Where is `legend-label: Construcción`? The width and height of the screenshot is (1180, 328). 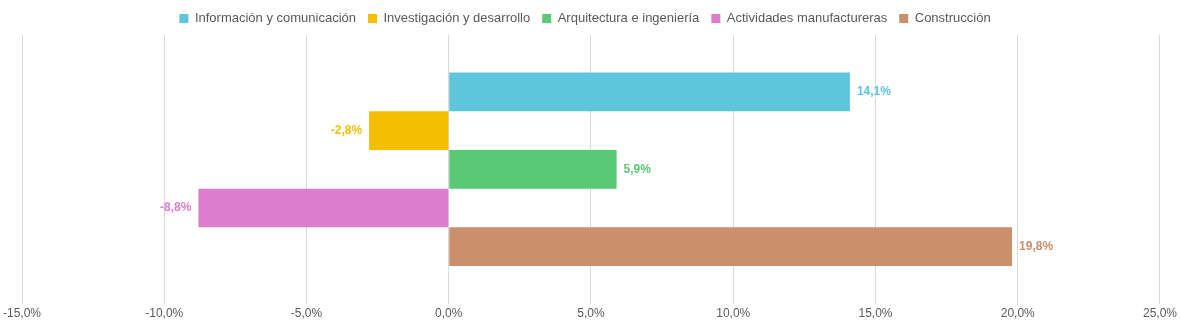
legend-label: Construcción is located at coordinates (952, 18).